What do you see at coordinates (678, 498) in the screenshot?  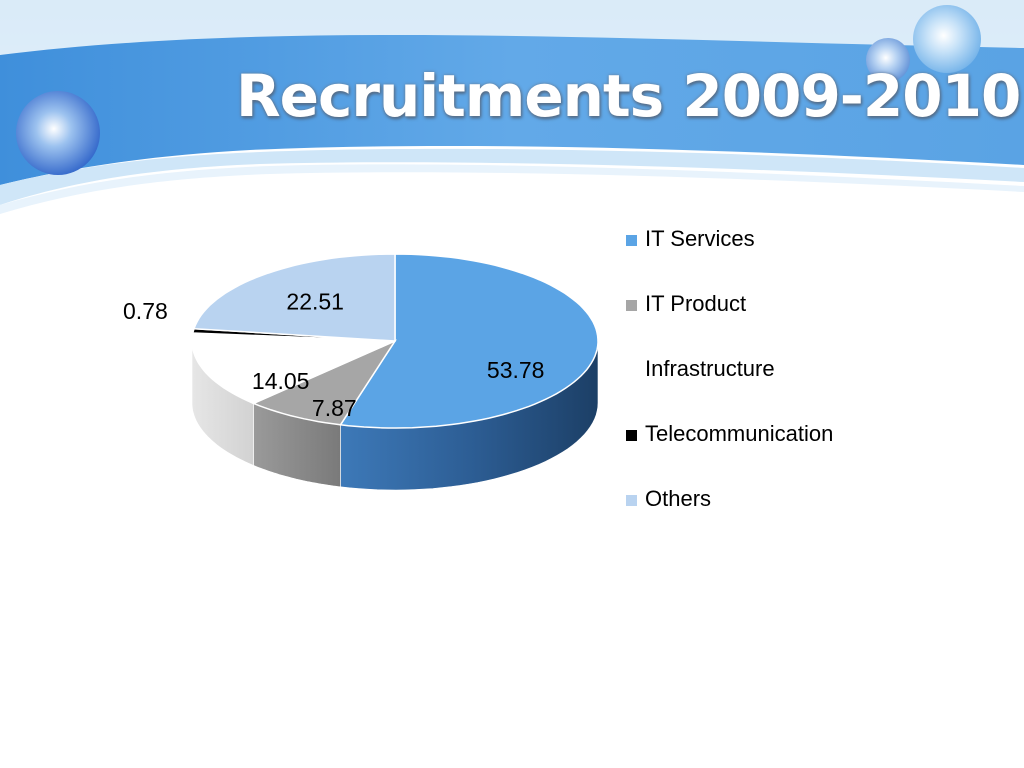 I see `legend-label: Others` at bounding box center [678, 498].